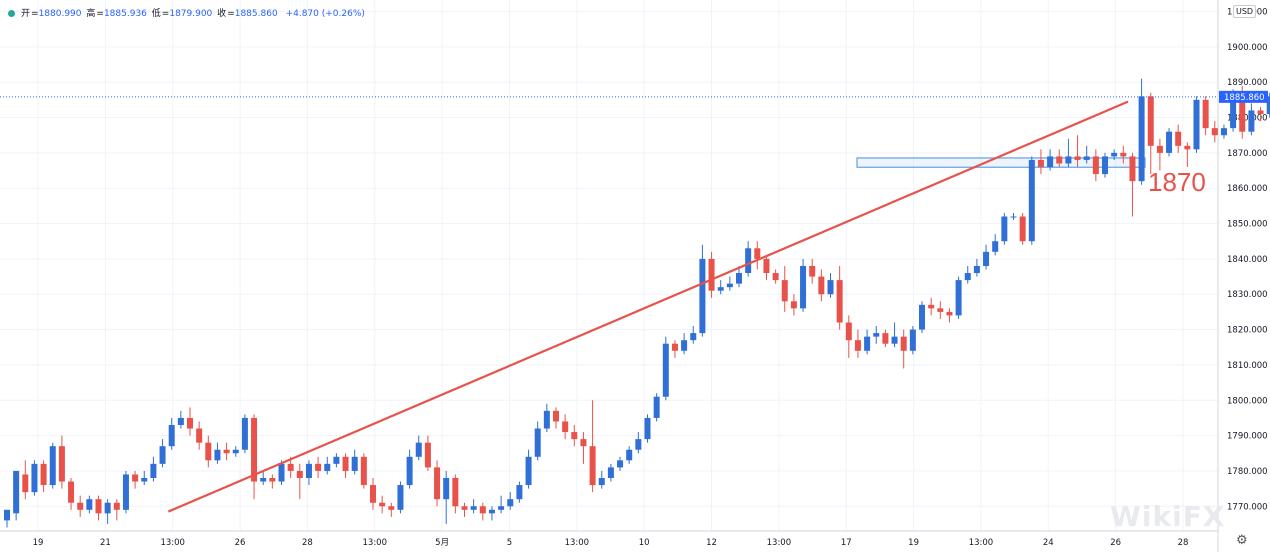  Describe the element at coordinates (1177, 182) in the screenshot. I see `zone-label: 1870` at that location.